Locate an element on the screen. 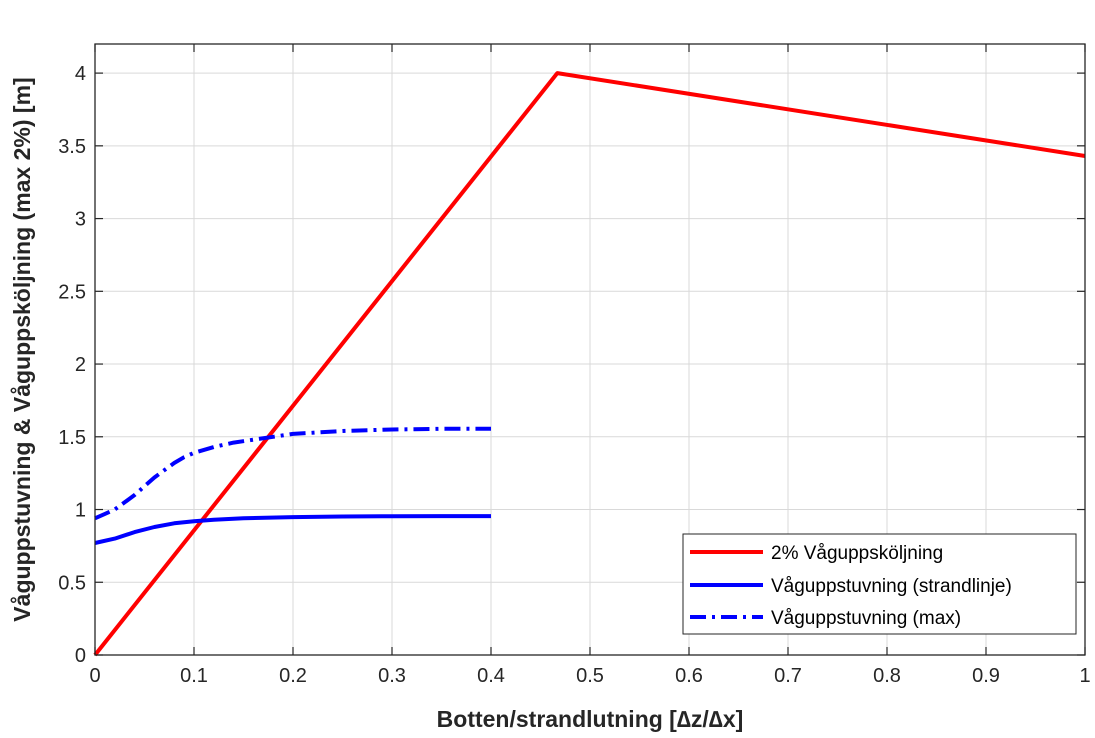  y-tick-label: 4 is located at coordinates (80, 74).